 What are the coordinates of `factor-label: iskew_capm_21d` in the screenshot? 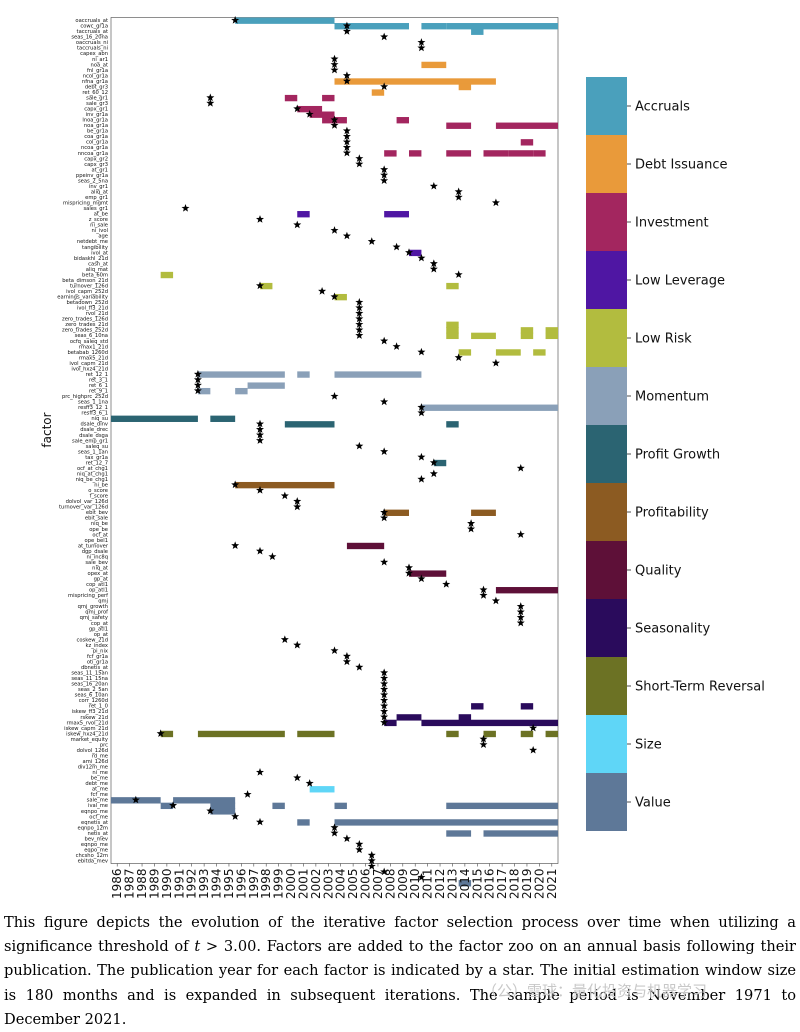 It's located at (86, 729).